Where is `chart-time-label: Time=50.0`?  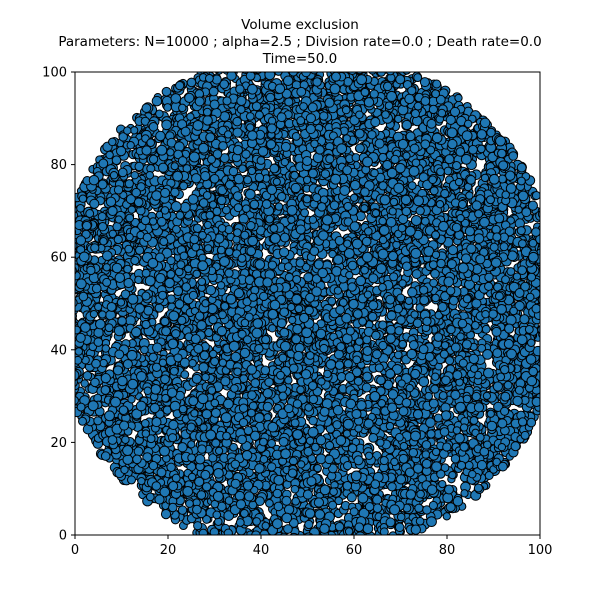 chart-time-label: Time=50.0 is located at coordinates (300, 59).